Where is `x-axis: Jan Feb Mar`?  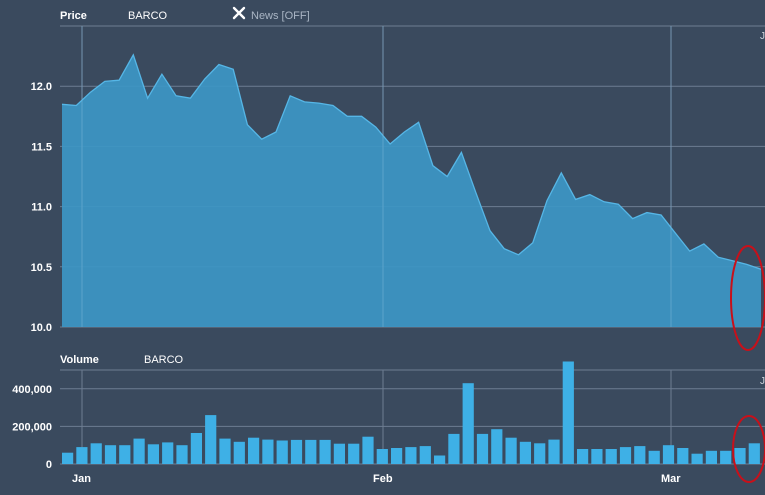
x-axis: Jan Feb Mar is located at coordinates (376, 479).